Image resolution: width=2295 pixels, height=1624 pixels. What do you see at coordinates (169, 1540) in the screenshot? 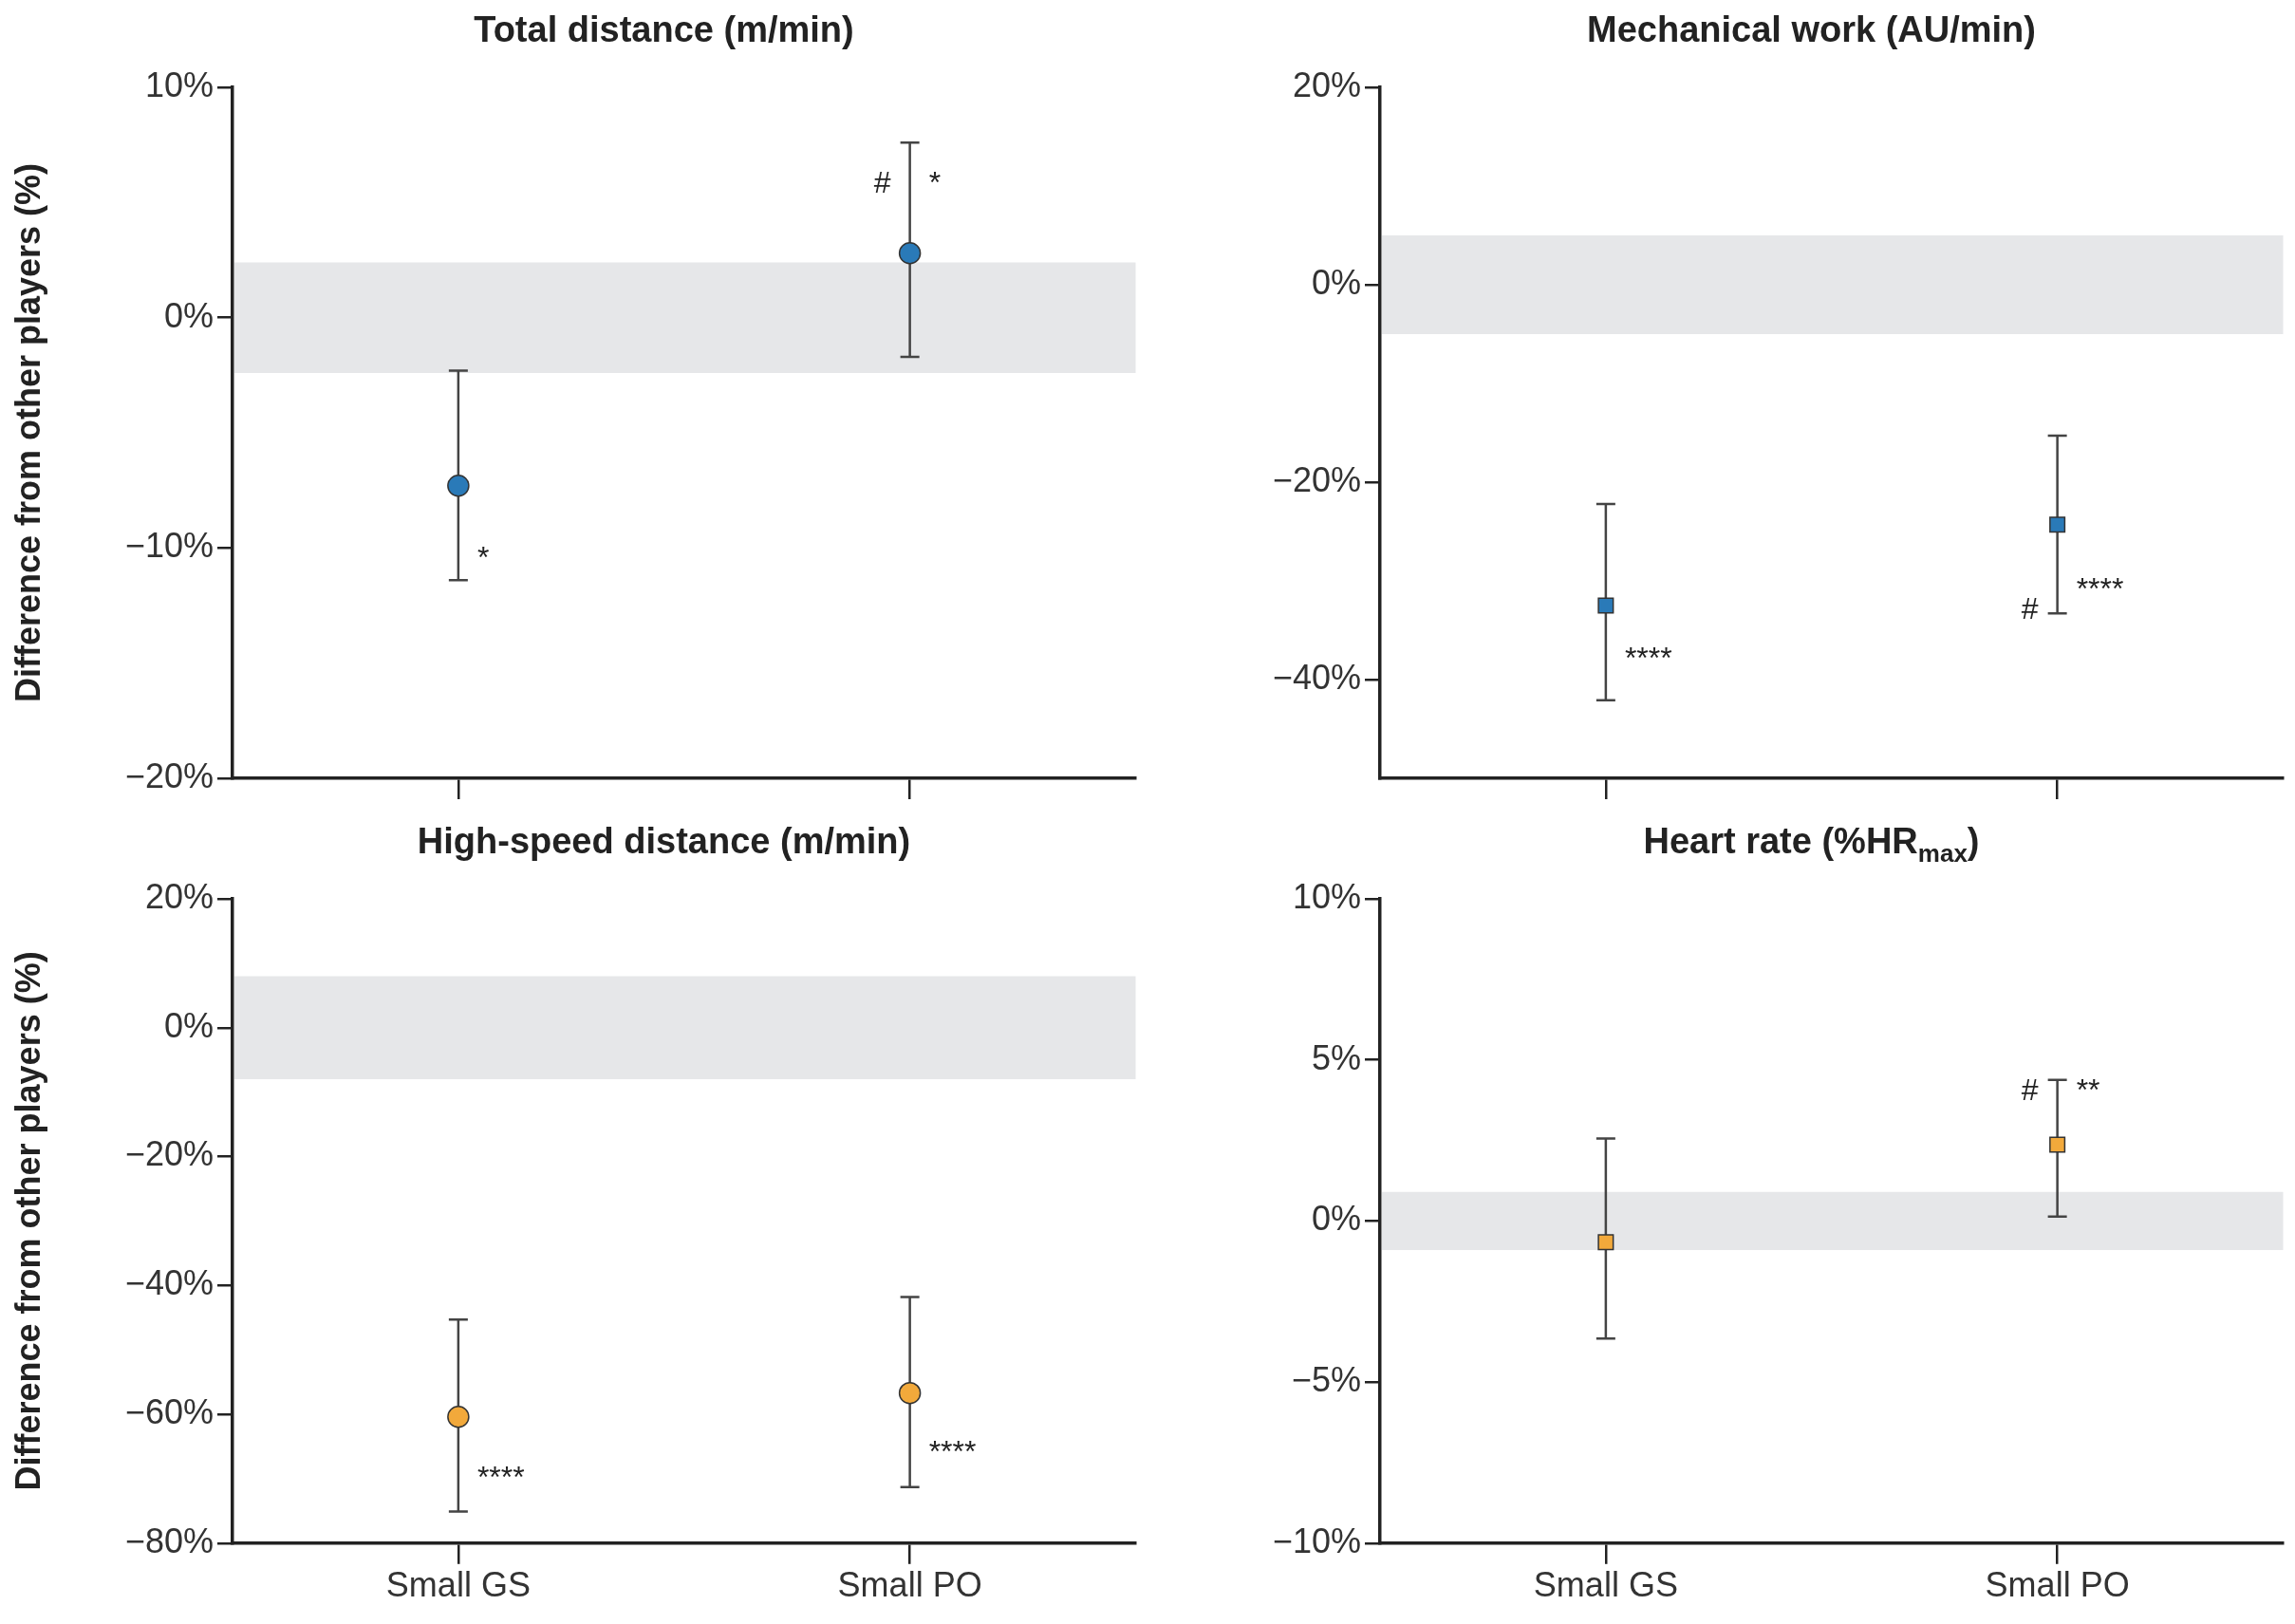
I see `y-tick-label: −80%` at bounding box center [169, 1540].